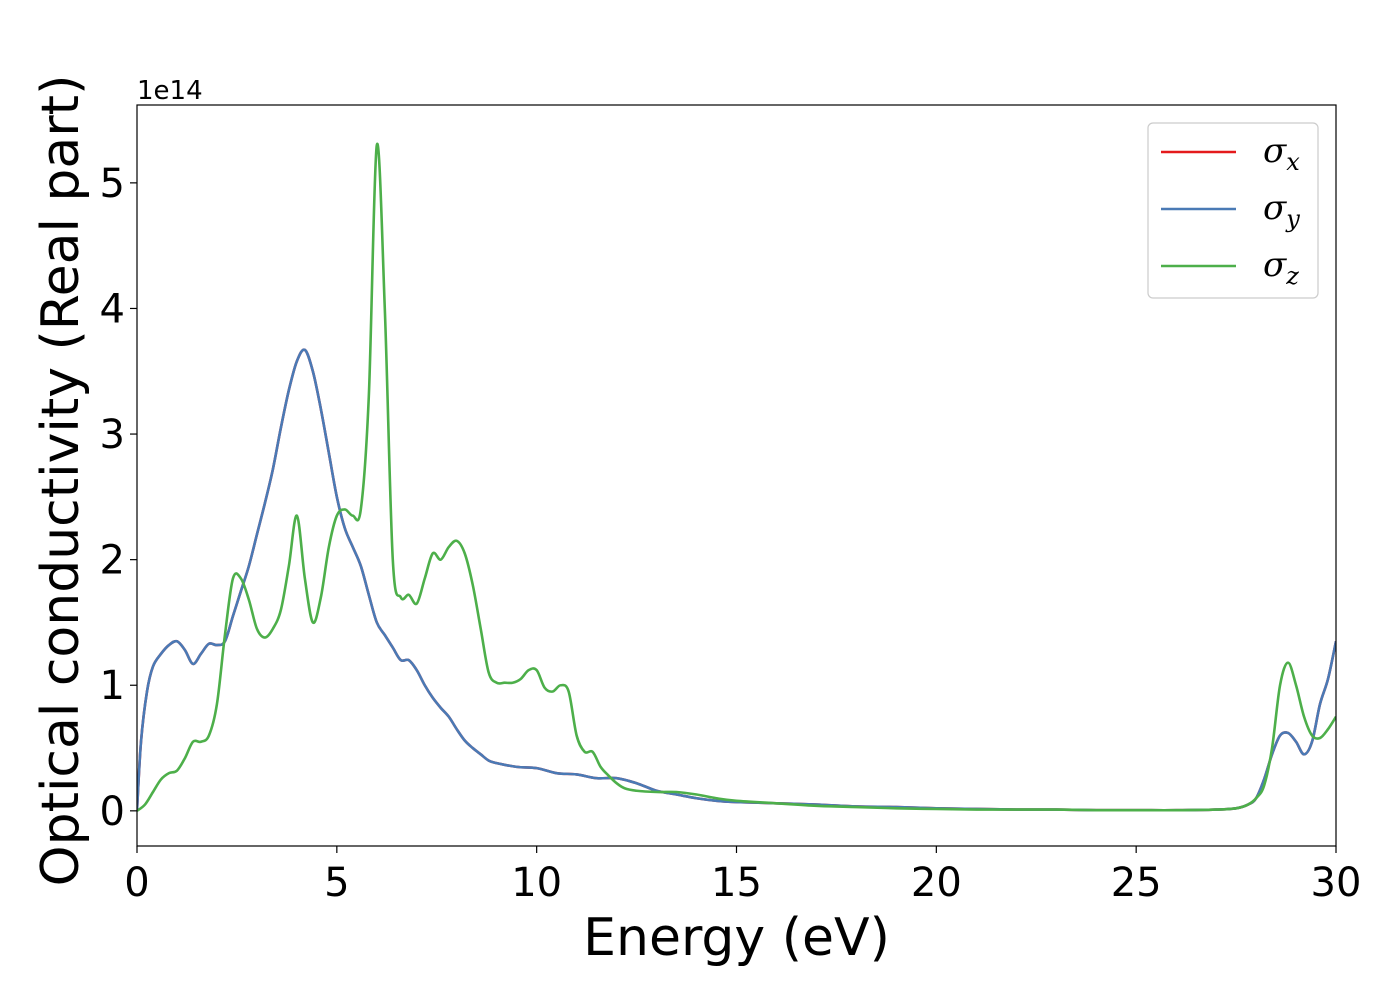  Describe the element at coordinates (336, 883) in the screenshot. I see `x-tick-label: 5` at that location.